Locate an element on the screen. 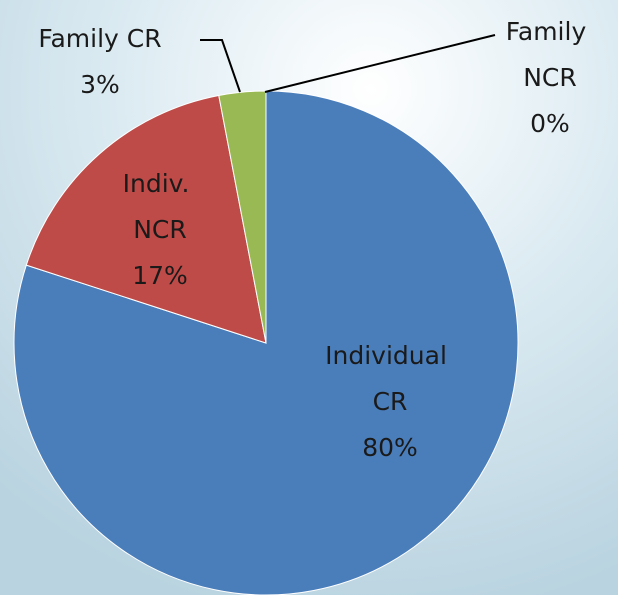  category-label: Individual CR is located at coordinates (390, 378).